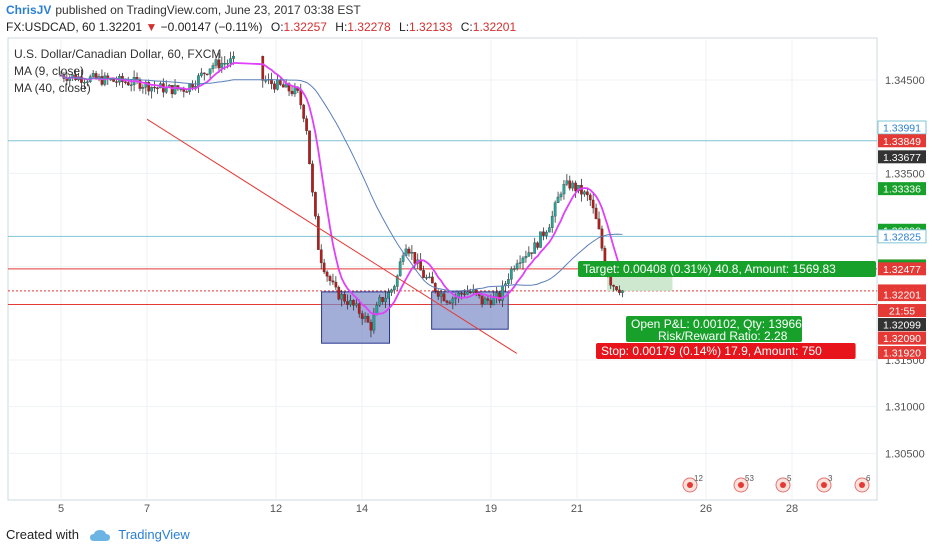 The height and width of the screenshot is (550, 932). I want to click on high-value: 1.32278, so click(369, 27).